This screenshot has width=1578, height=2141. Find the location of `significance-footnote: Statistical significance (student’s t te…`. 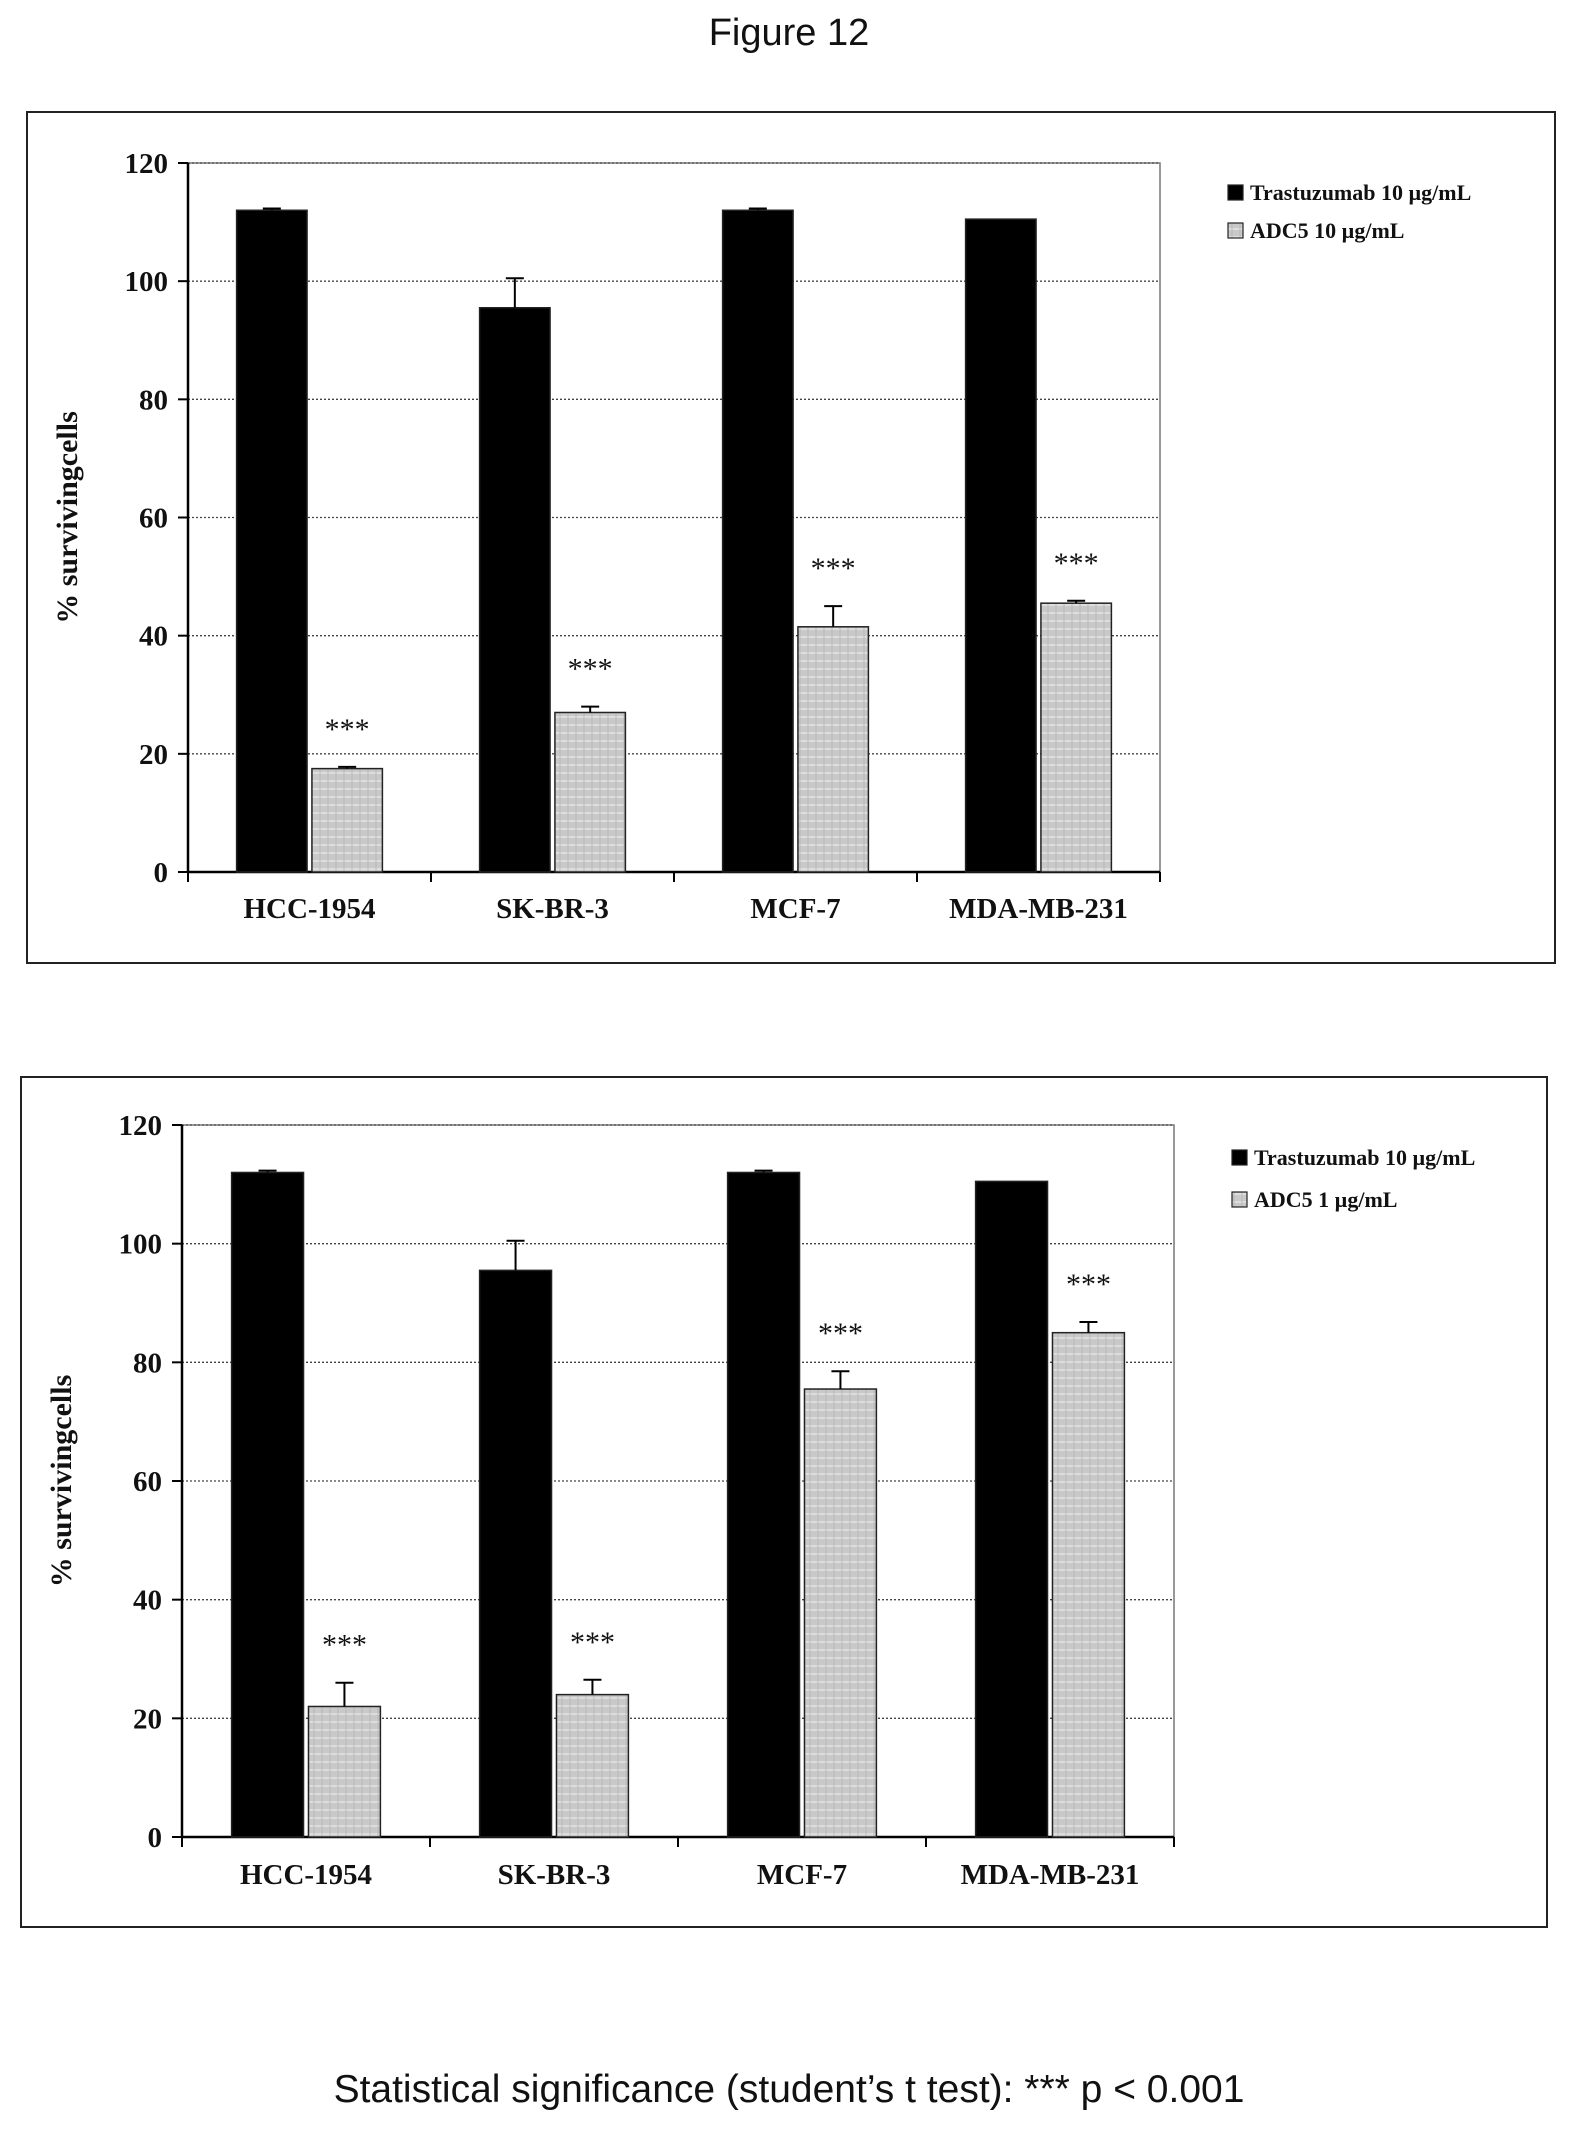

significance-footnote: Statistical significance (student’s t te… is located at coordinates (789, 2089).